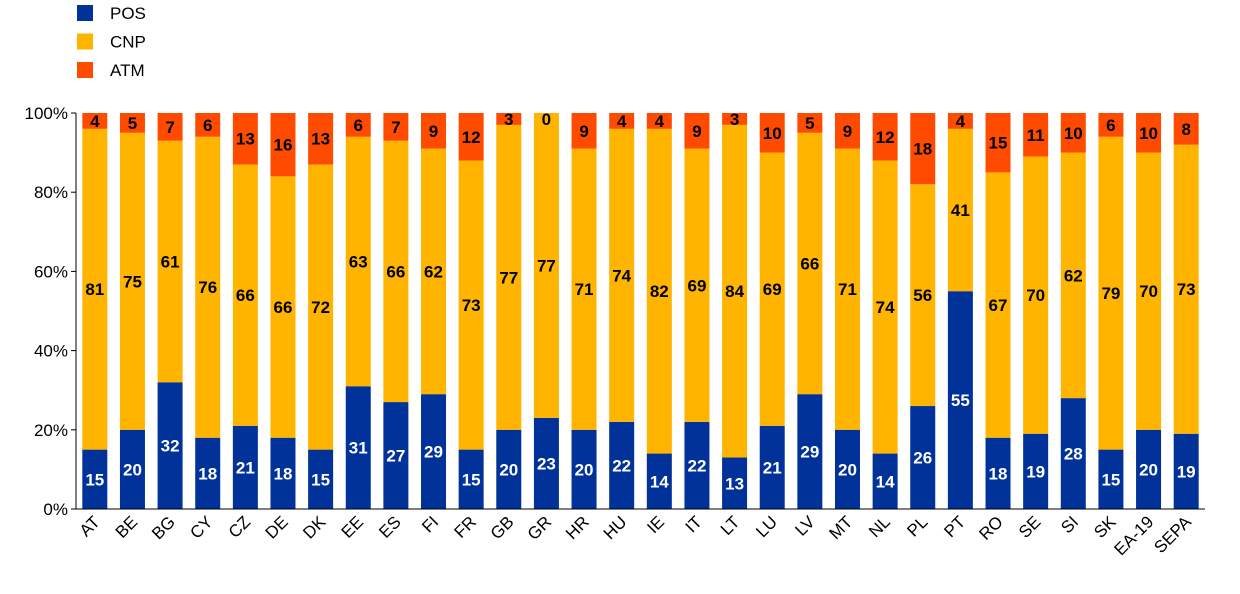 The width and height of the screenshot is (1240, 594). What do you see at coordinates (321, 307) in the screenshot?
I see `bar-cnp-dk` at bounding box center [321, 307].